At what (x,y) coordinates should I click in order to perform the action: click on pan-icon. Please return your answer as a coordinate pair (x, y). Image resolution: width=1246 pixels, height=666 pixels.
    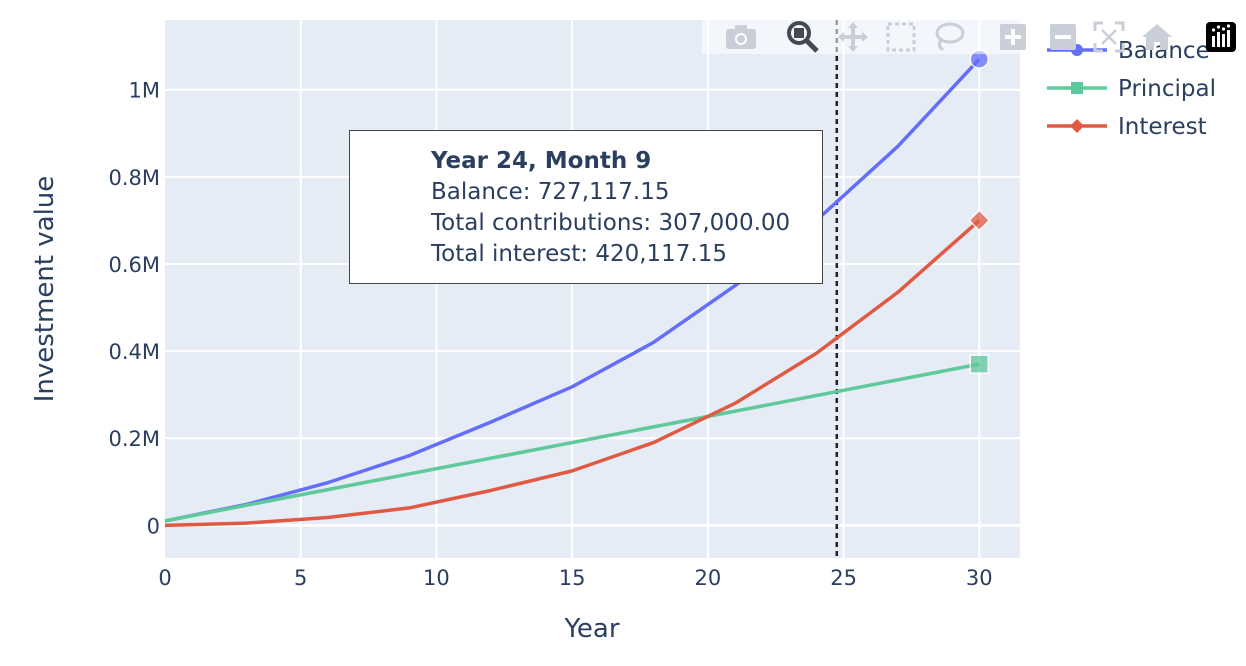
    Looking at the image, I should click on (853, 37).